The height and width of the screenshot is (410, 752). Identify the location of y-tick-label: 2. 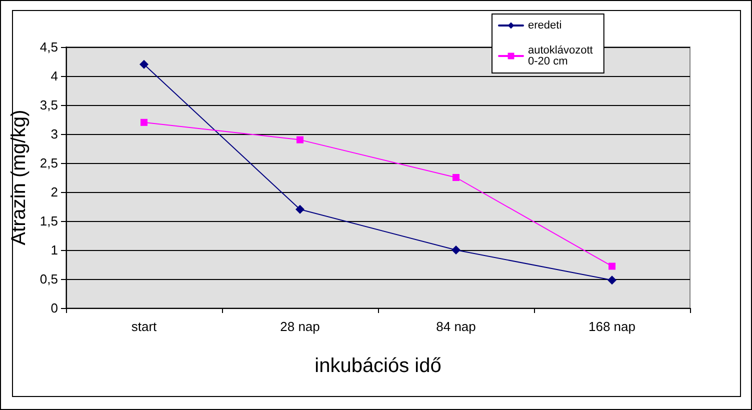
(54, 192).